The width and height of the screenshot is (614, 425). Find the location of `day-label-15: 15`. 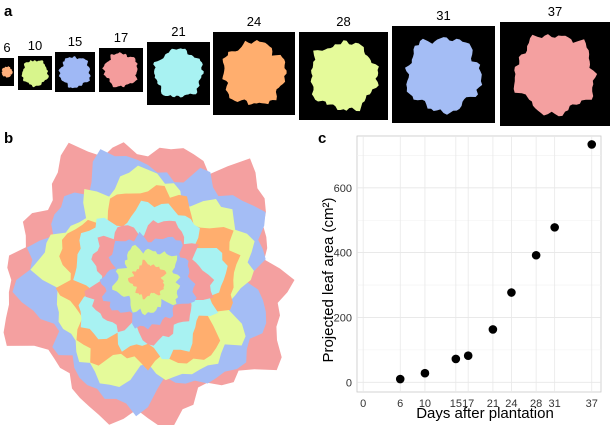

day-label-15: 15 is located at coordinates (75, 41).